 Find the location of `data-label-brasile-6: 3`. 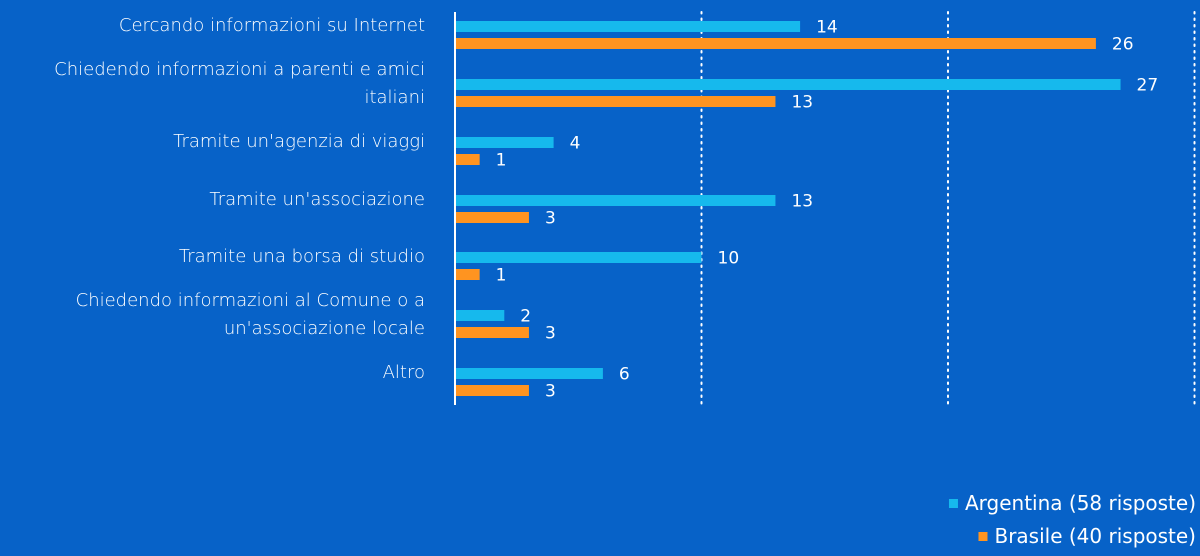

data-label-brasile-6: 3 is located at coordinates (550, 392).